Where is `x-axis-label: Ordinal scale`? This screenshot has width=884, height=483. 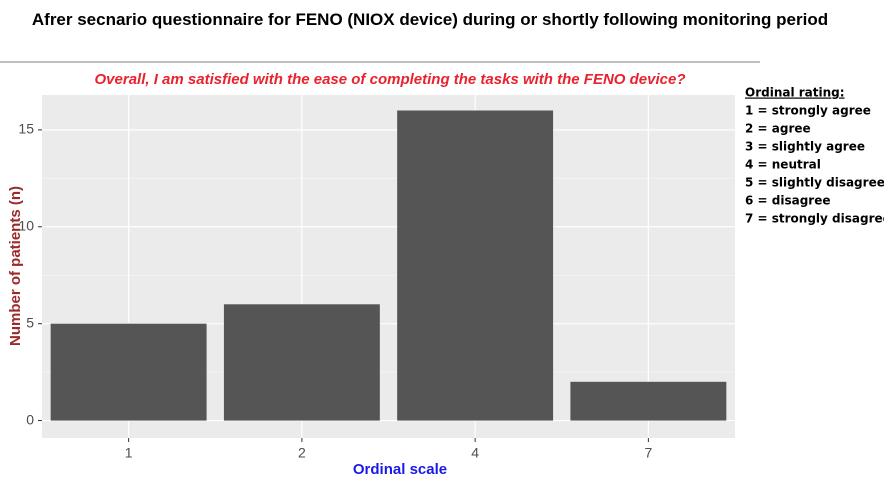
x-axis-label: Ordinal scale is located at coordinates (400, 469).